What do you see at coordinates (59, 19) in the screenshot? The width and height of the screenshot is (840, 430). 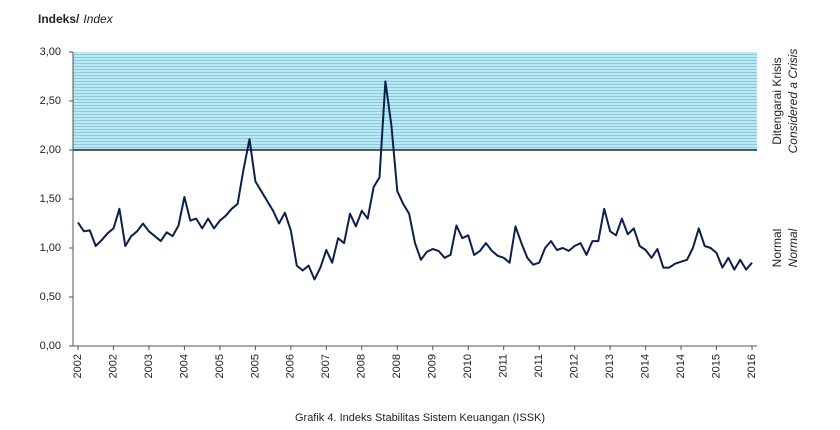 I see `title-text: Indeks/` at bounding box center [59, 19].